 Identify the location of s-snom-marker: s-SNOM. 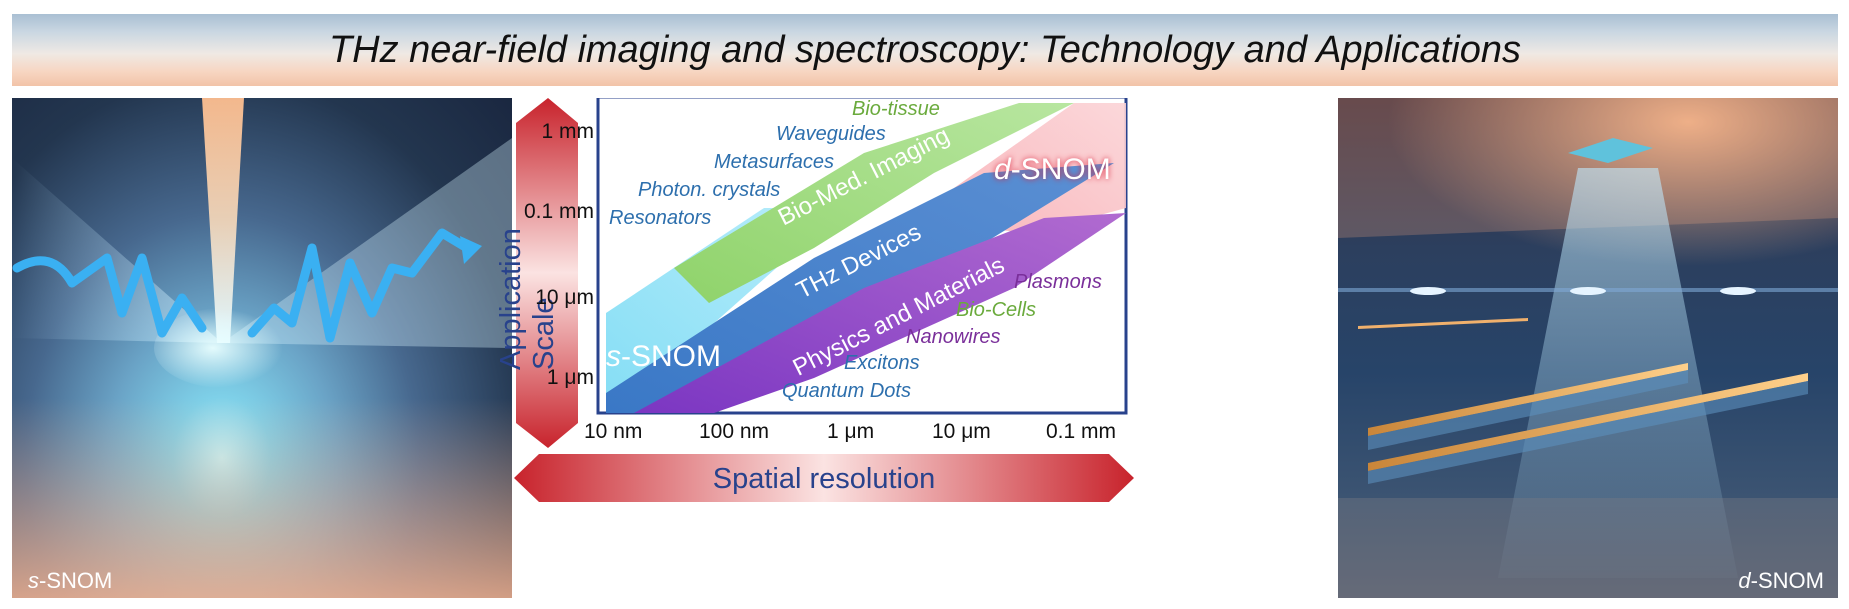
(663, 356).